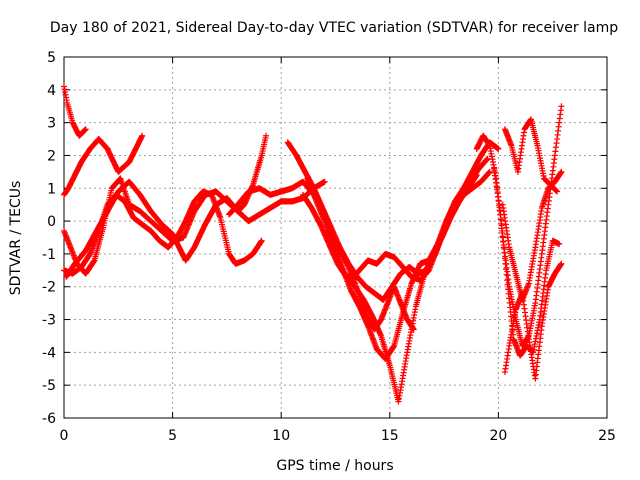 The height and width of the screenshot is (480, 640). What do you see at coordinates (51, 156) in the screenshot?
I see `y-tick-label: 2` at bounding box center [51, 156].